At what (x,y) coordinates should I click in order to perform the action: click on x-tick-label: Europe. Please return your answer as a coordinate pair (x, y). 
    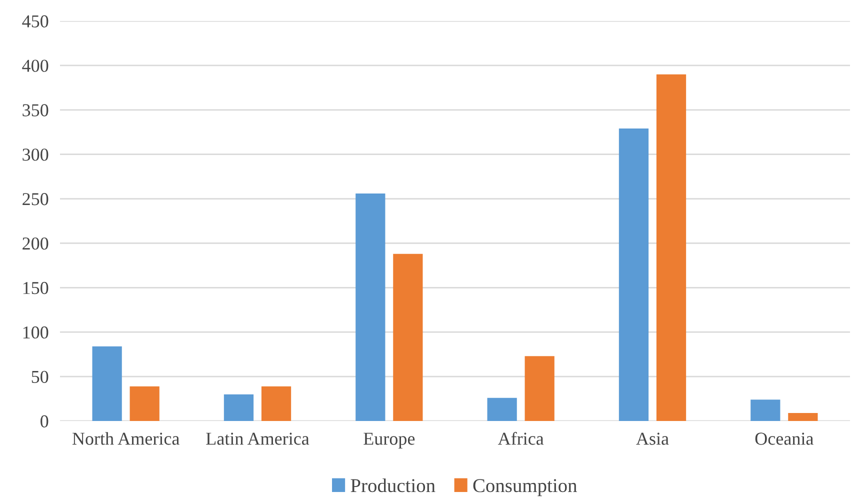
    Looking at the image, I should click on (389, 440).